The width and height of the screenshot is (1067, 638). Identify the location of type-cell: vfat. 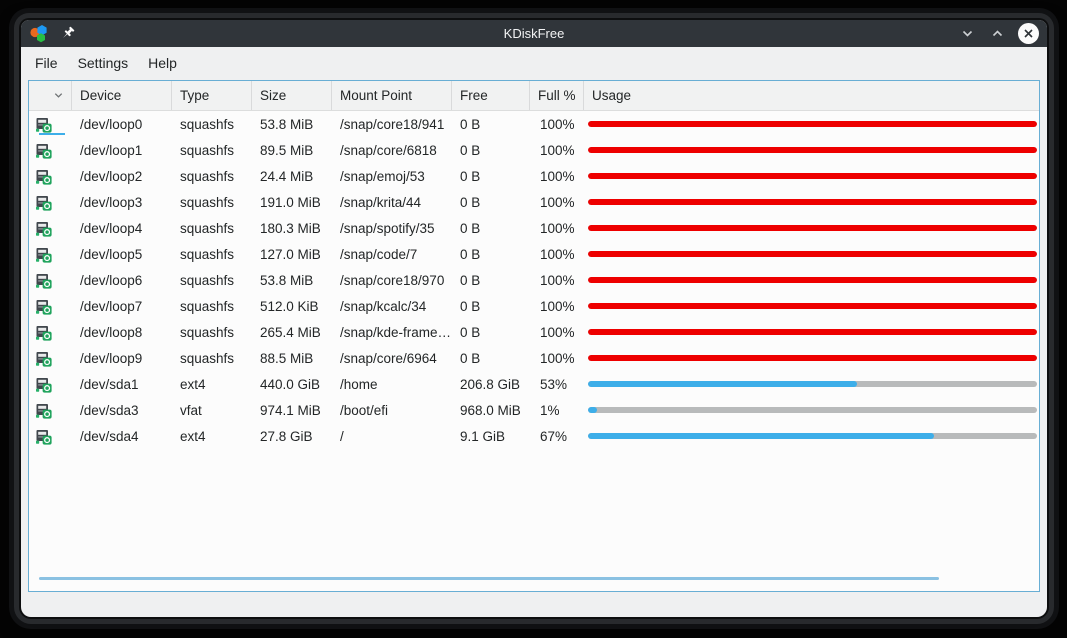
(191, 410).